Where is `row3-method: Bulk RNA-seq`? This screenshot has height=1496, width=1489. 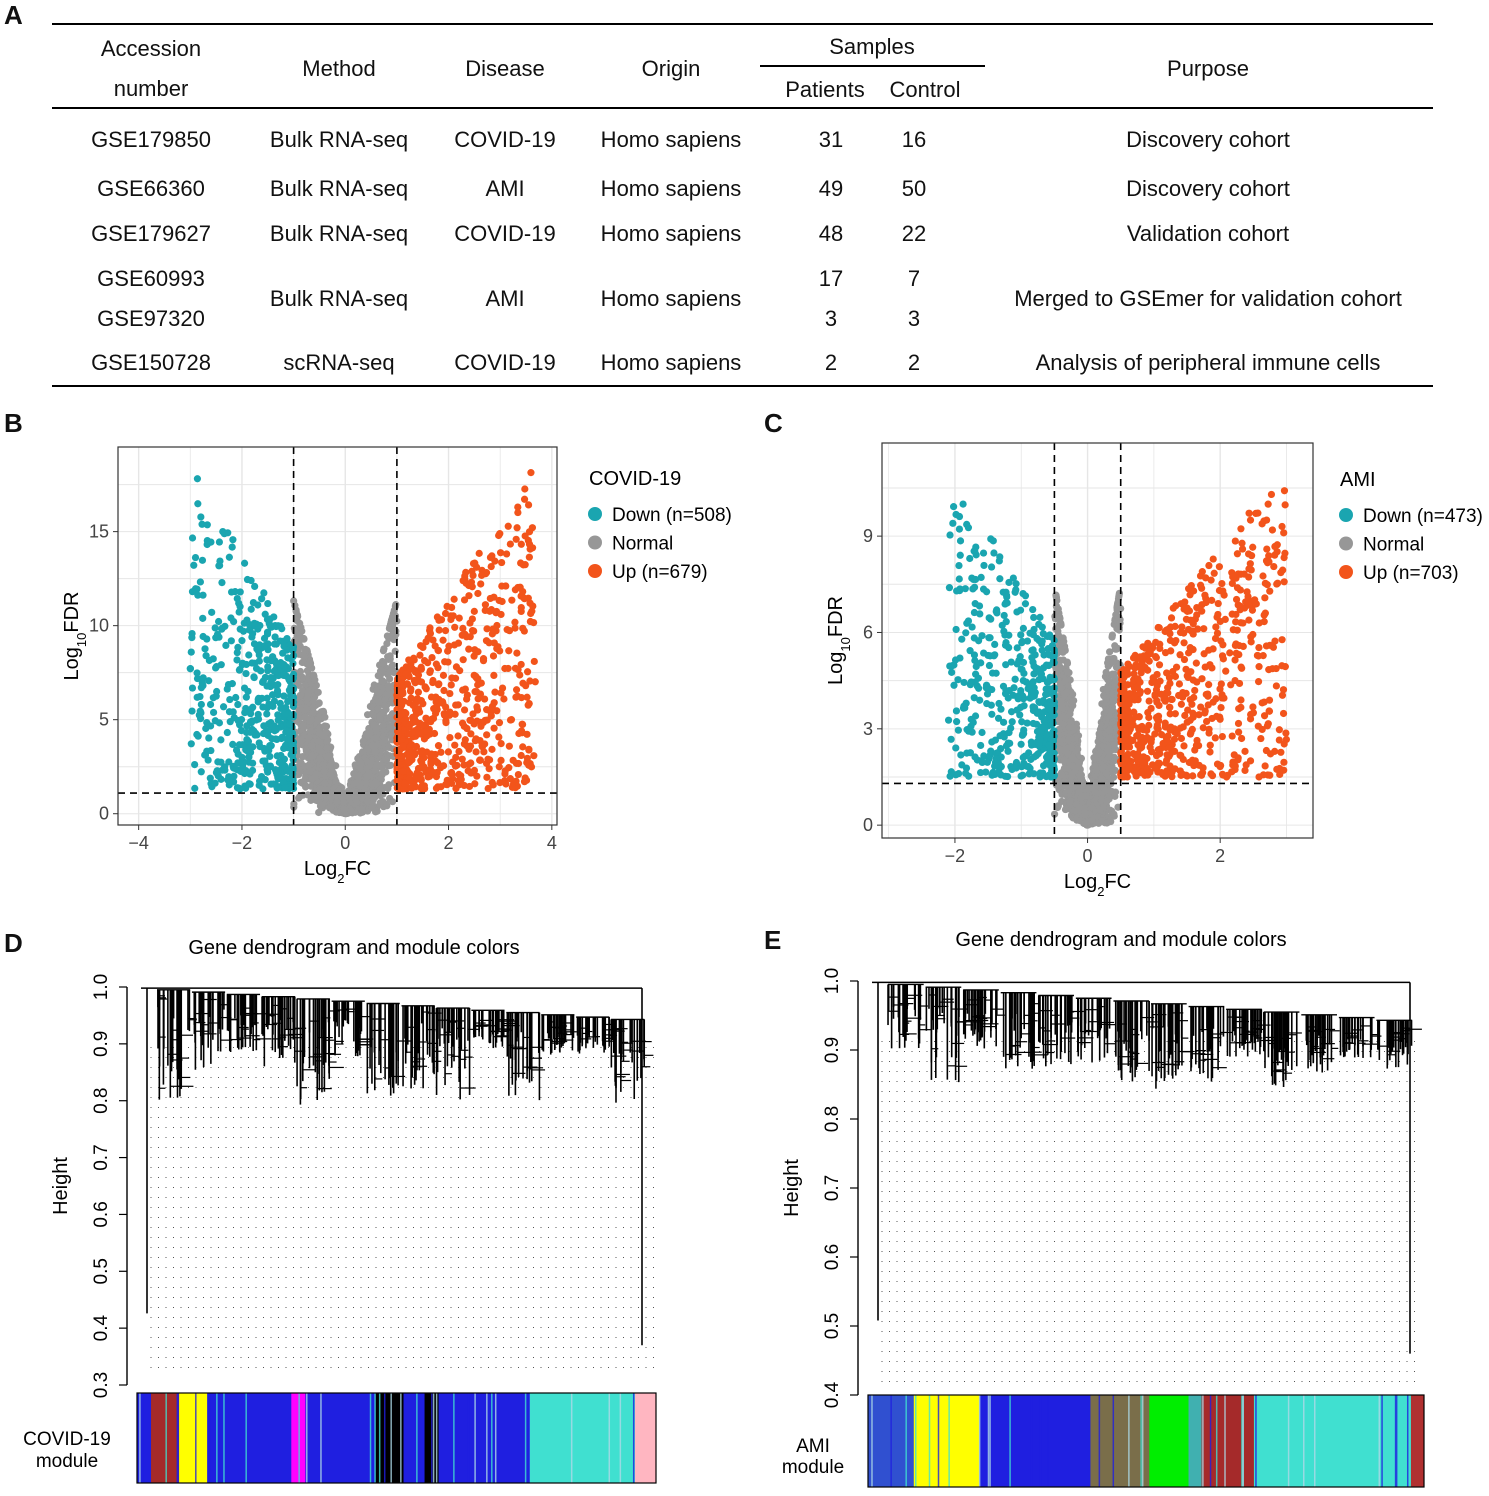 row3-method: Bulk RNA-seq is located at coordinates (339, 233).